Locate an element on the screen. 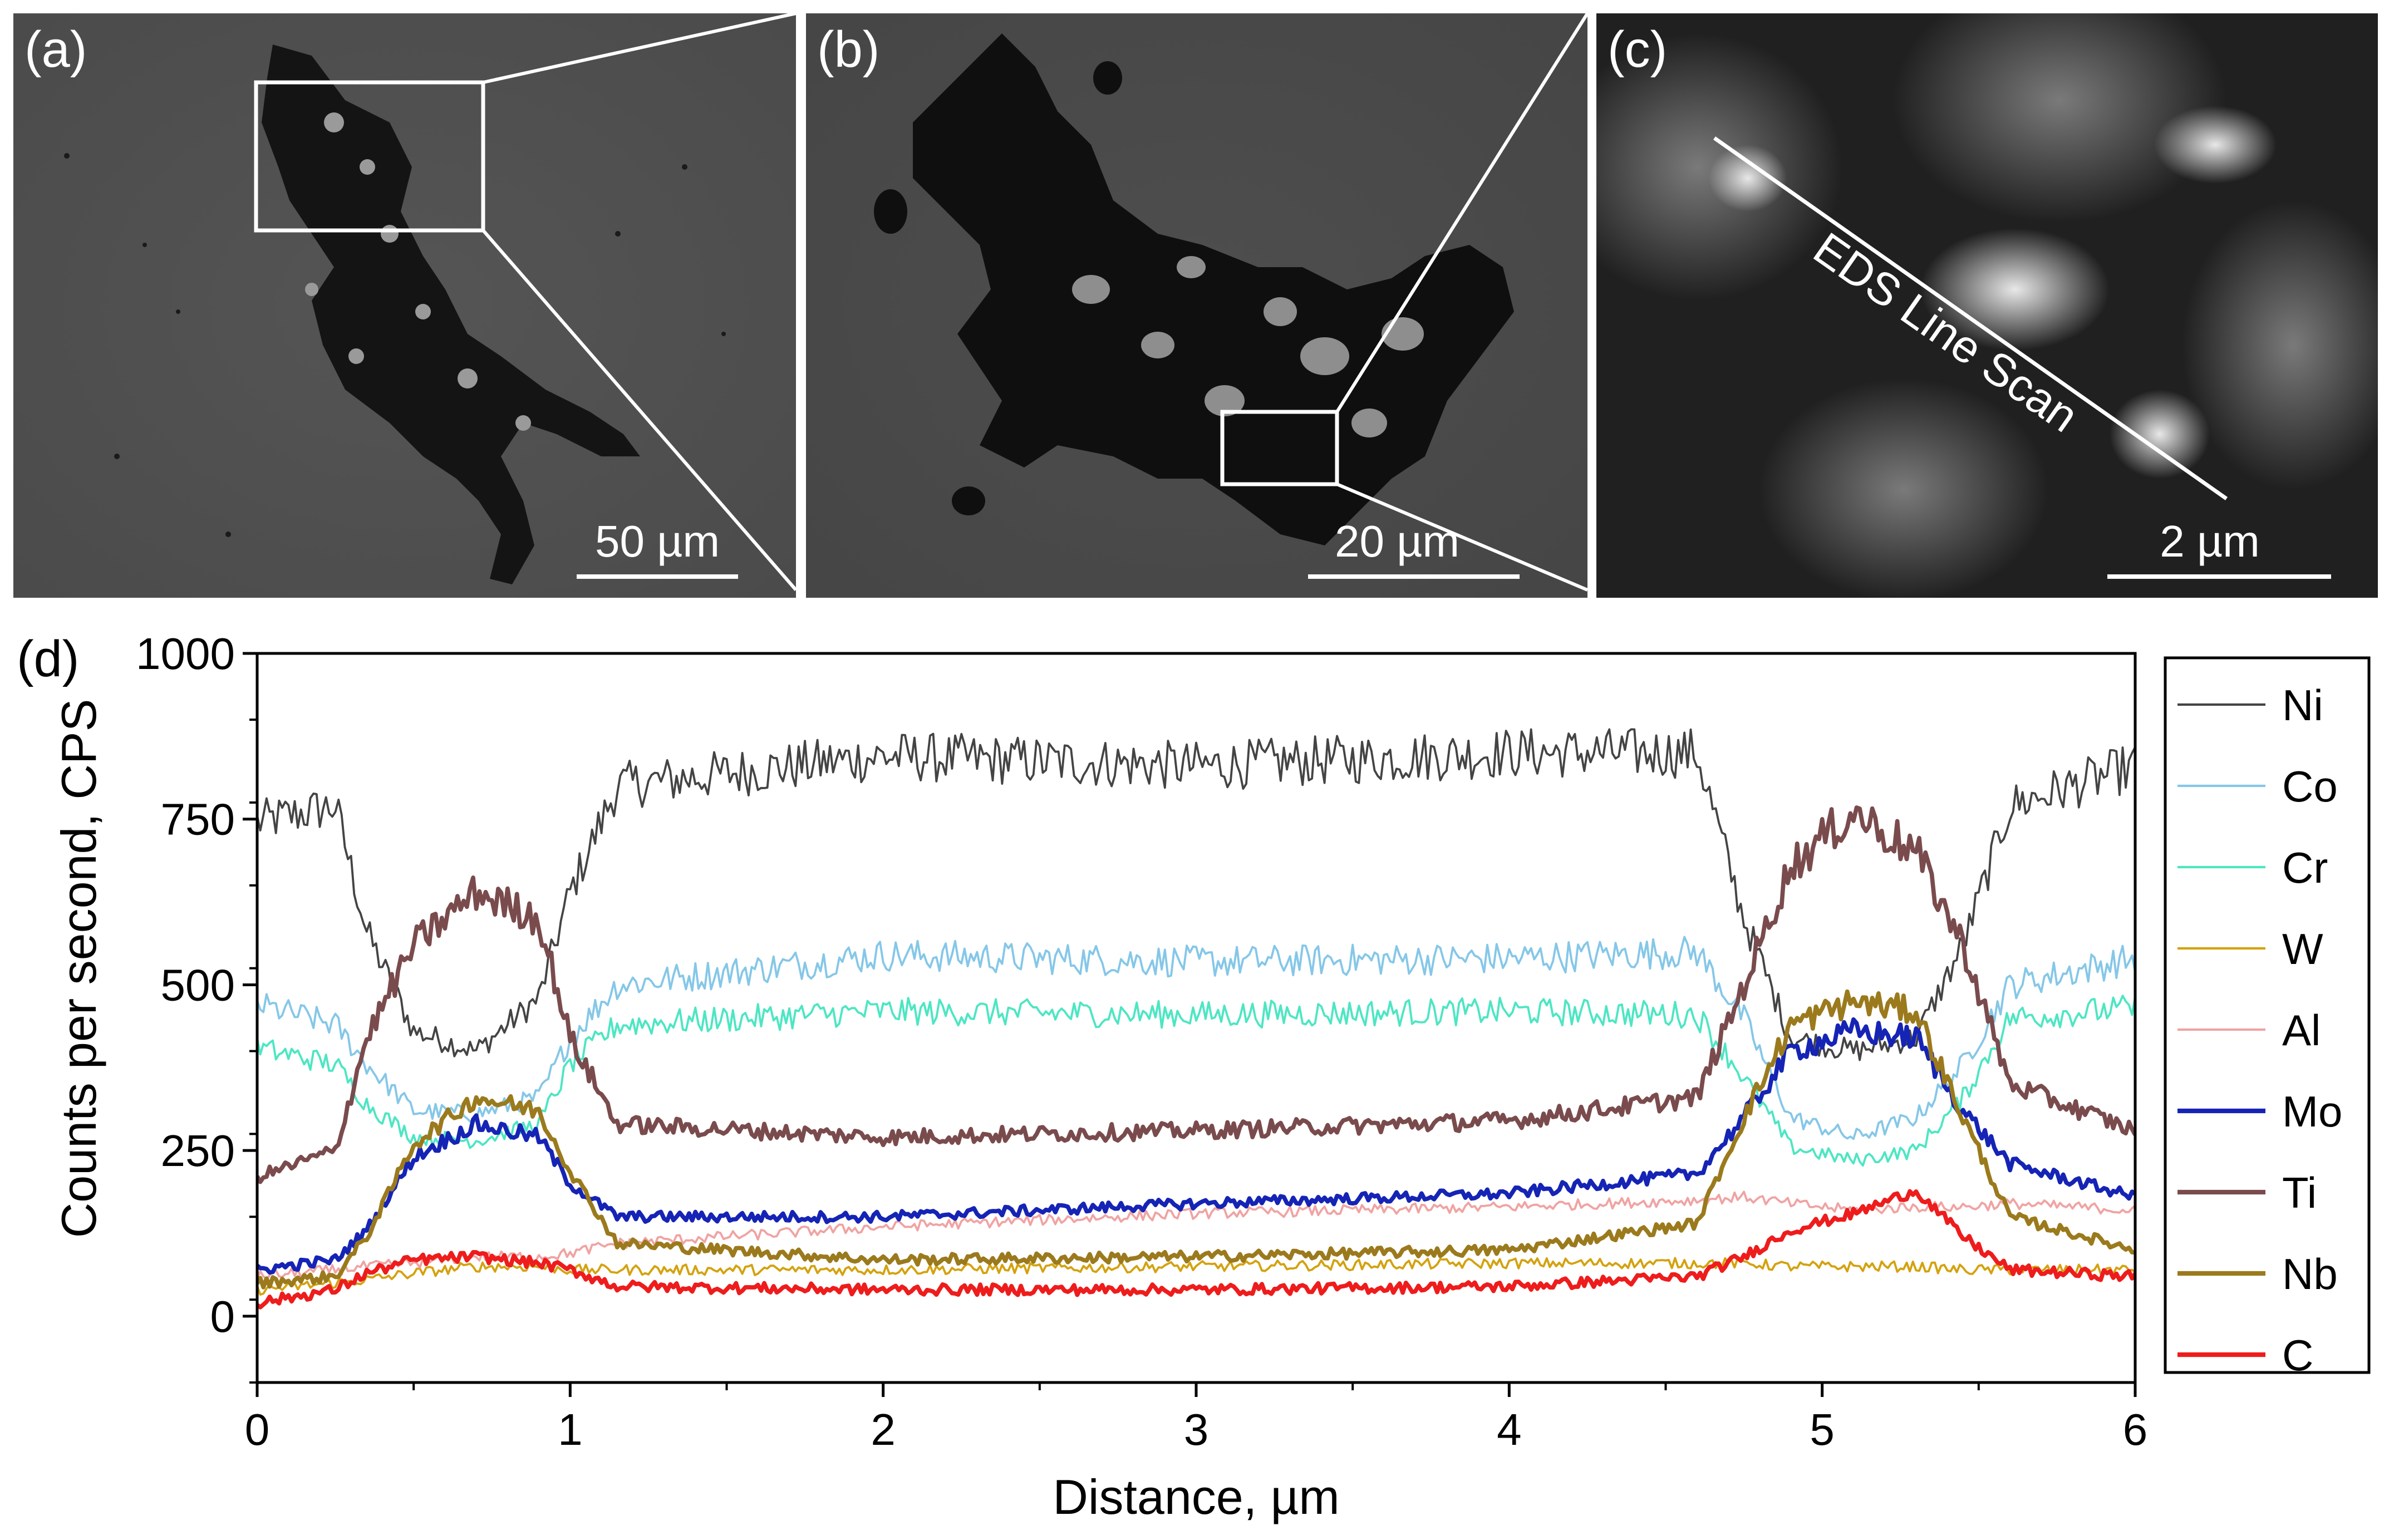  panel-label-d: (d) is located at coordinates (48, 659).